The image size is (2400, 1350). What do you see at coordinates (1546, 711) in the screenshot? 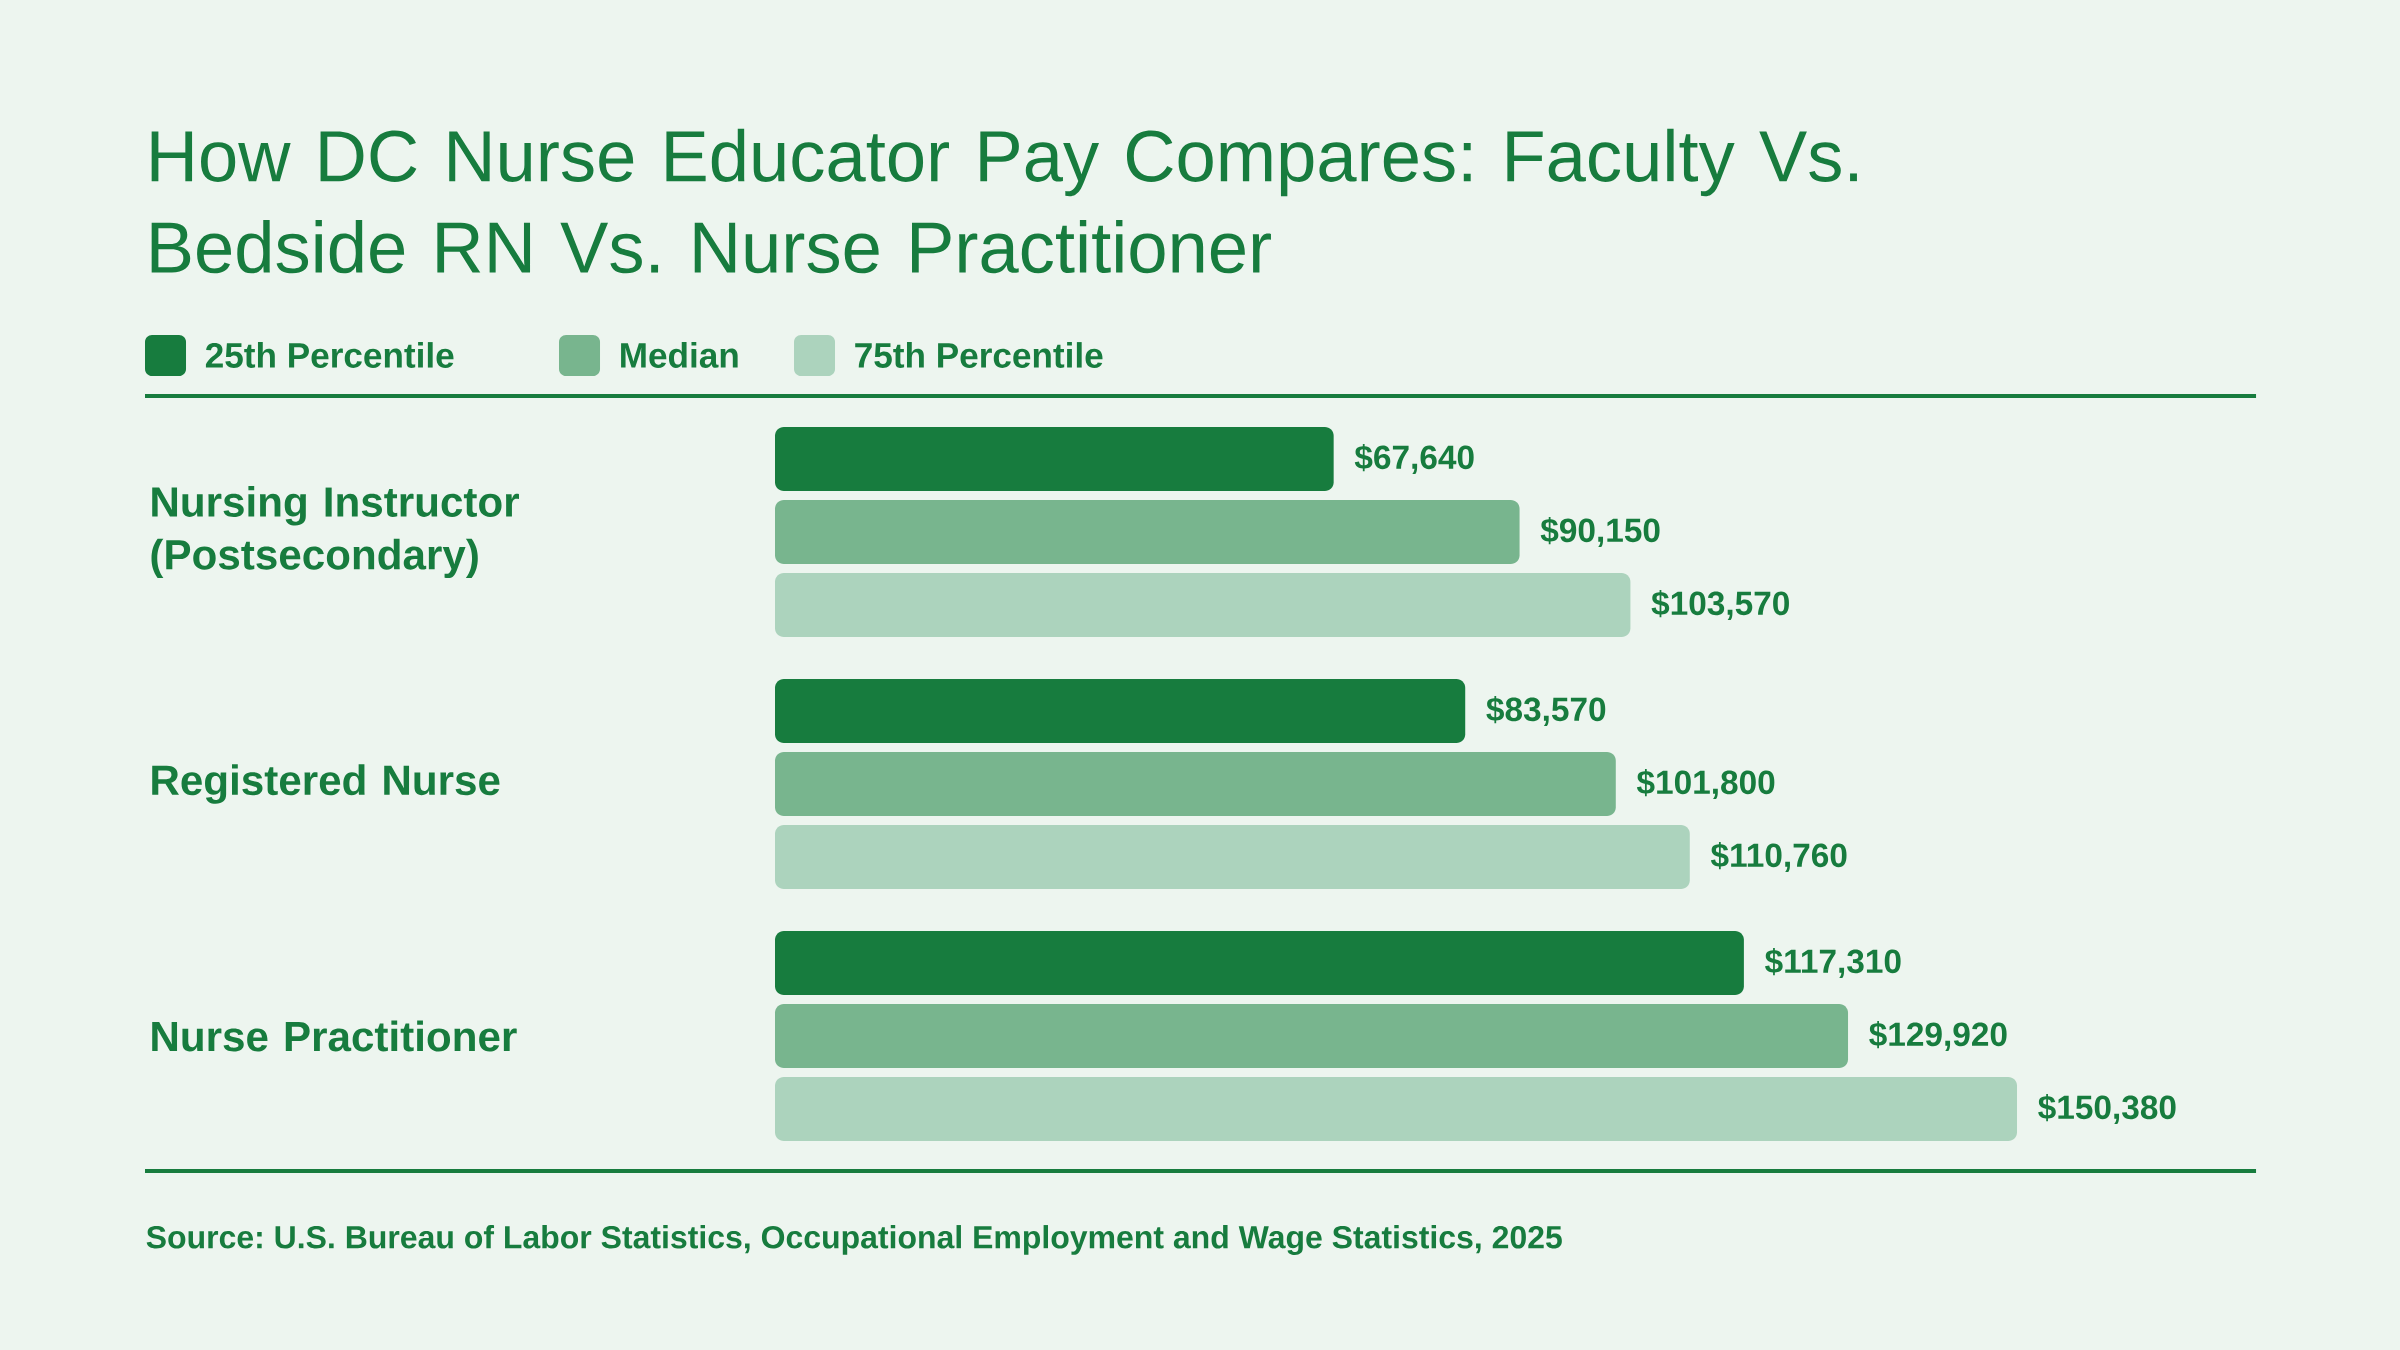
I see `data-label: $83,570` at bounding box center [1546, 711].